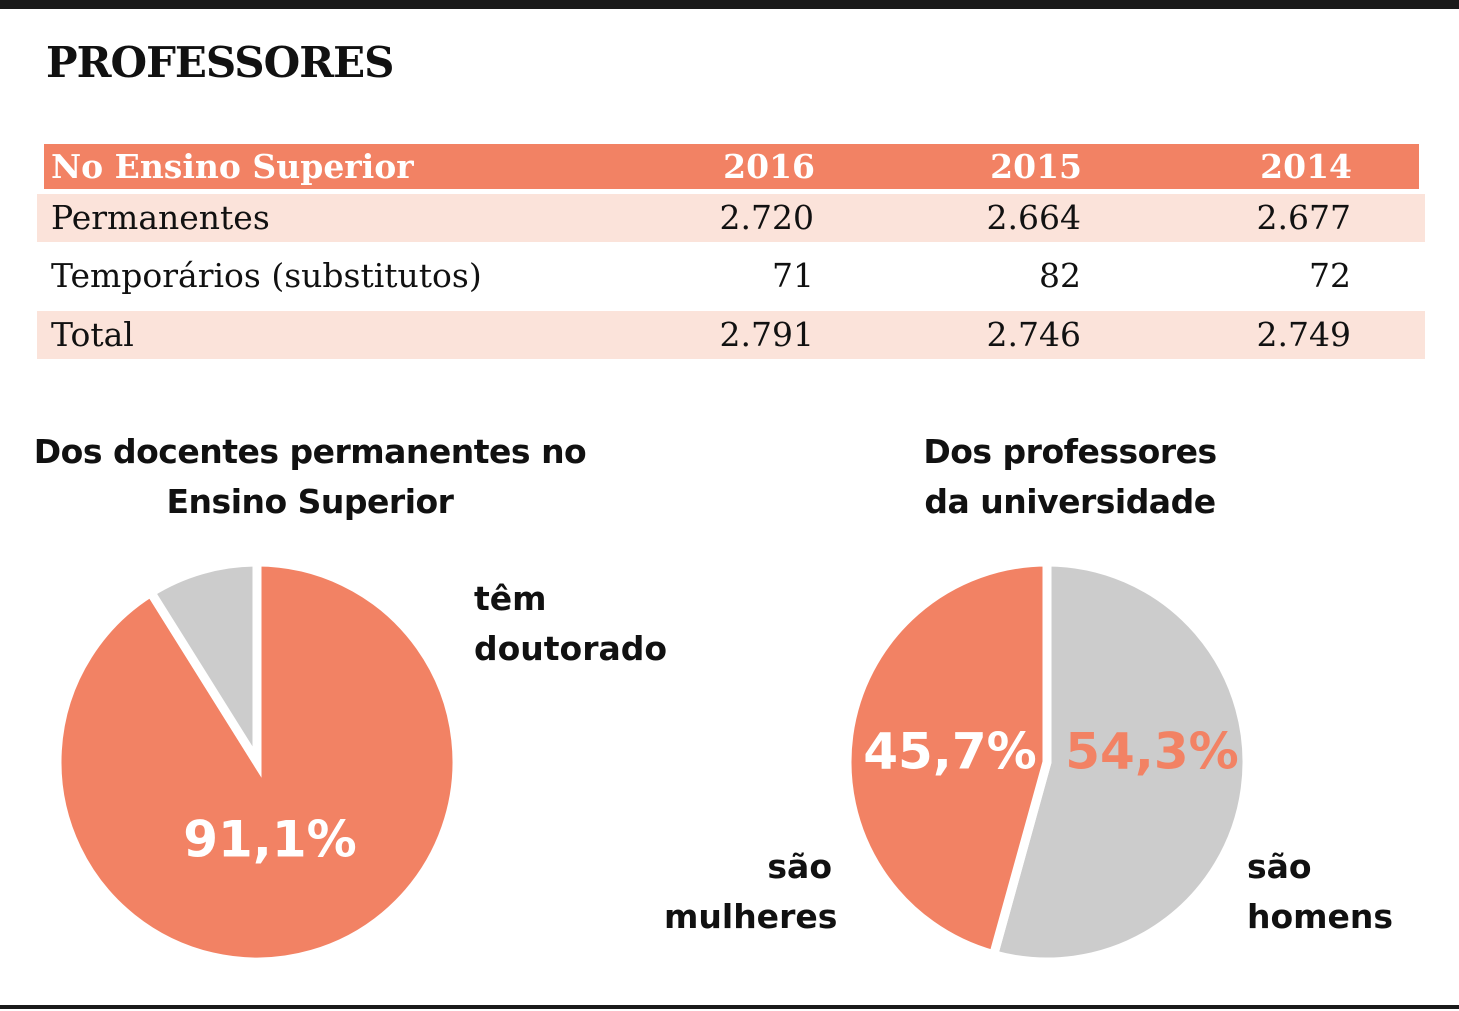 The height and width of the screenshot is (1011, 1459). What do you see at coordinates (751, 892) in the screenshot?
I see `pie2-caption-women: são mulheres` at bounding box center [751, 892].